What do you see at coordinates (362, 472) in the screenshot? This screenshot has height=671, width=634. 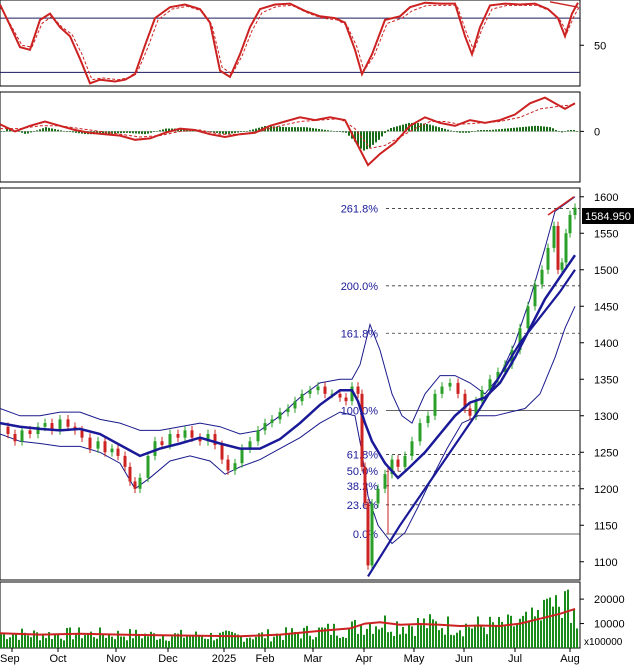 I see `fib-level-label: 50.0%` at bounding box center [362, 472].